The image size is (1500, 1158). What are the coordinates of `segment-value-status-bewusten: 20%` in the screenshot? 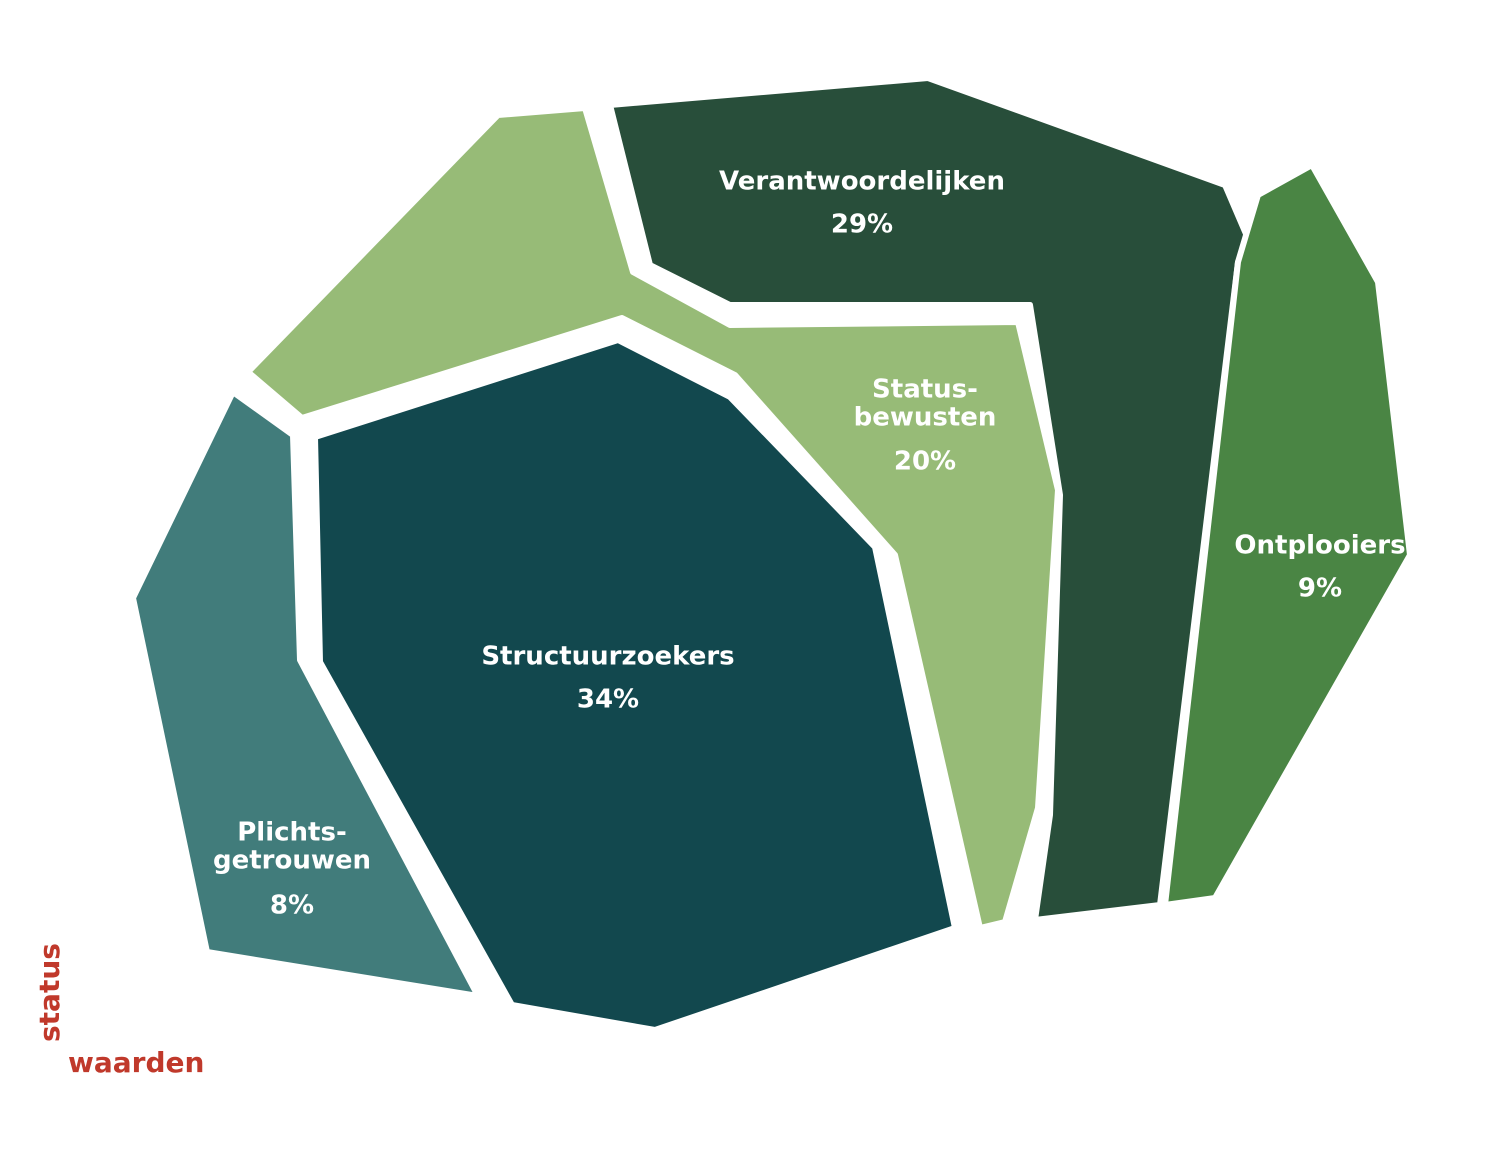 It's located at (925, 462).